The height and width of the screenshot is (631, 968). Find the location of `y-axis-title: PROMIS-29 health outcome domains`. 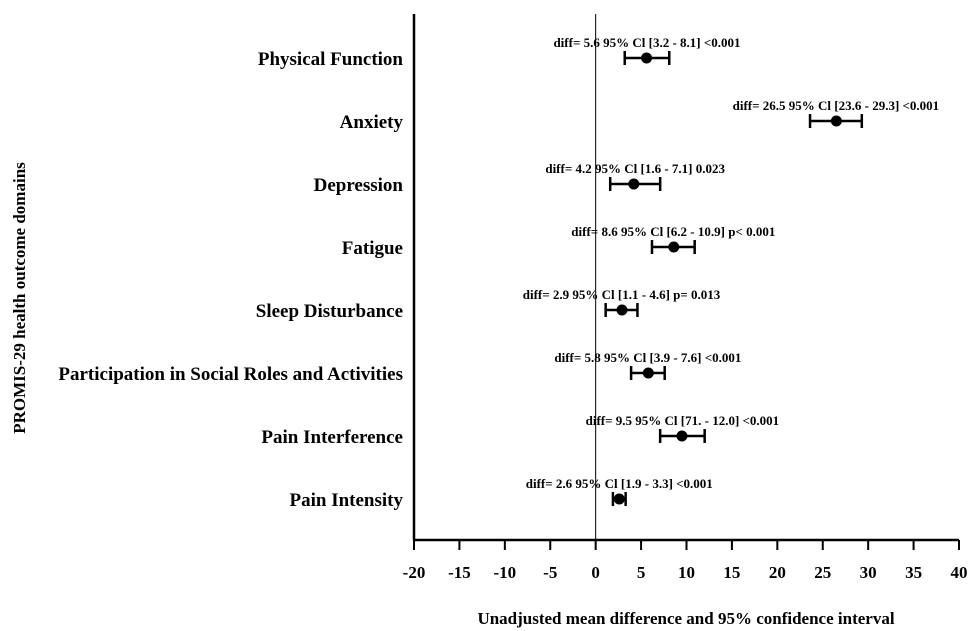

y-axis-title: PROMIS-29 health outcome domains is located at coordinates (19, 298).